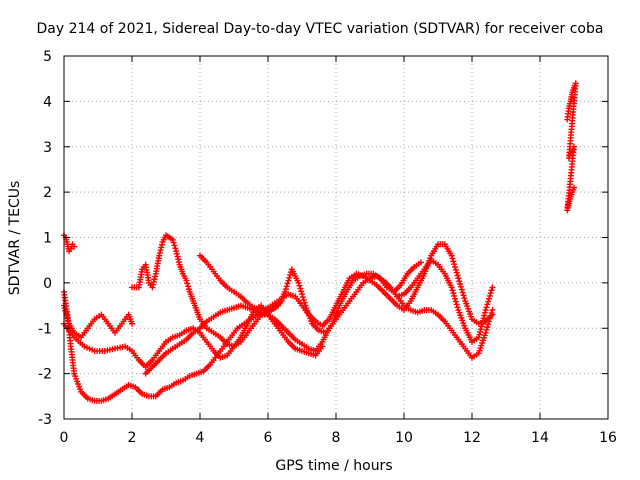  Describe the element at coordinates (333, 466) in the screenshot. I see `x-axis-label: GPS time / hours` at that location.